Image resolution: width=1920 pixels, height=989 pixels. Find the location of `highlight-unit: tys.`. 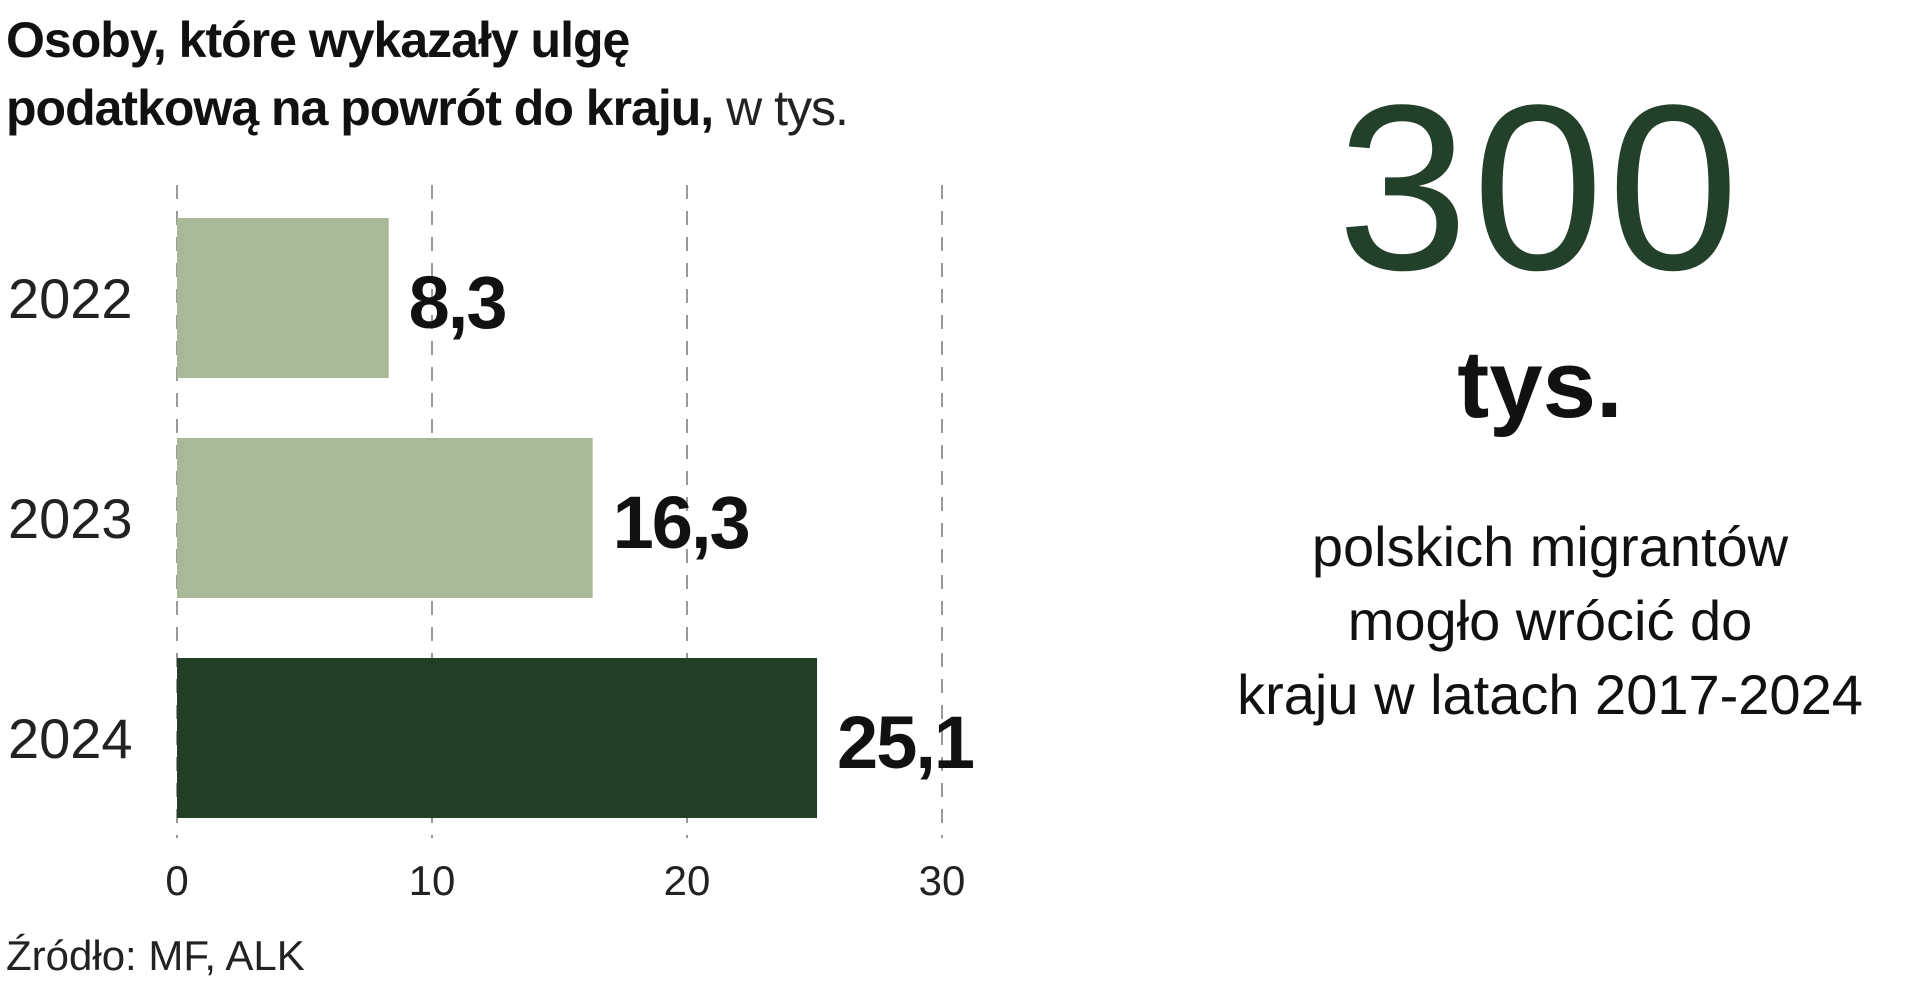

highlight-unit: tys. is located at coordinates (1540, 384).